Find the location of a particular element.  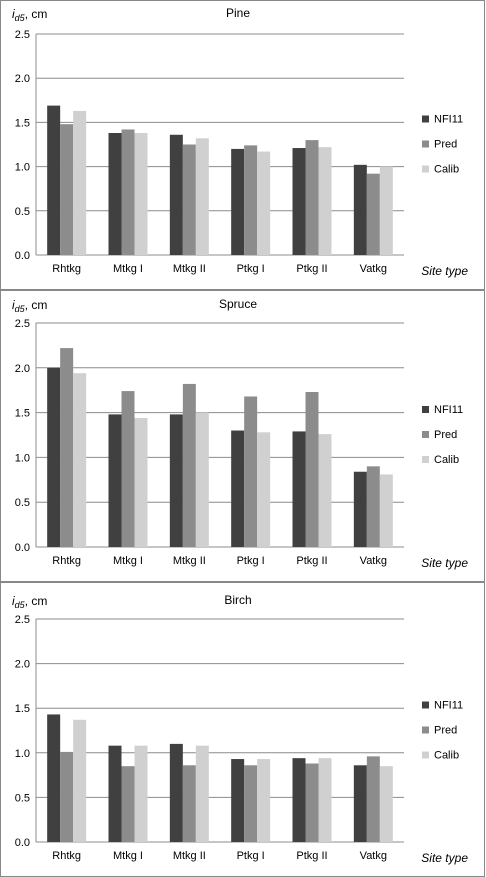

legend-swatch-calib is located at coordinates (425, 169).